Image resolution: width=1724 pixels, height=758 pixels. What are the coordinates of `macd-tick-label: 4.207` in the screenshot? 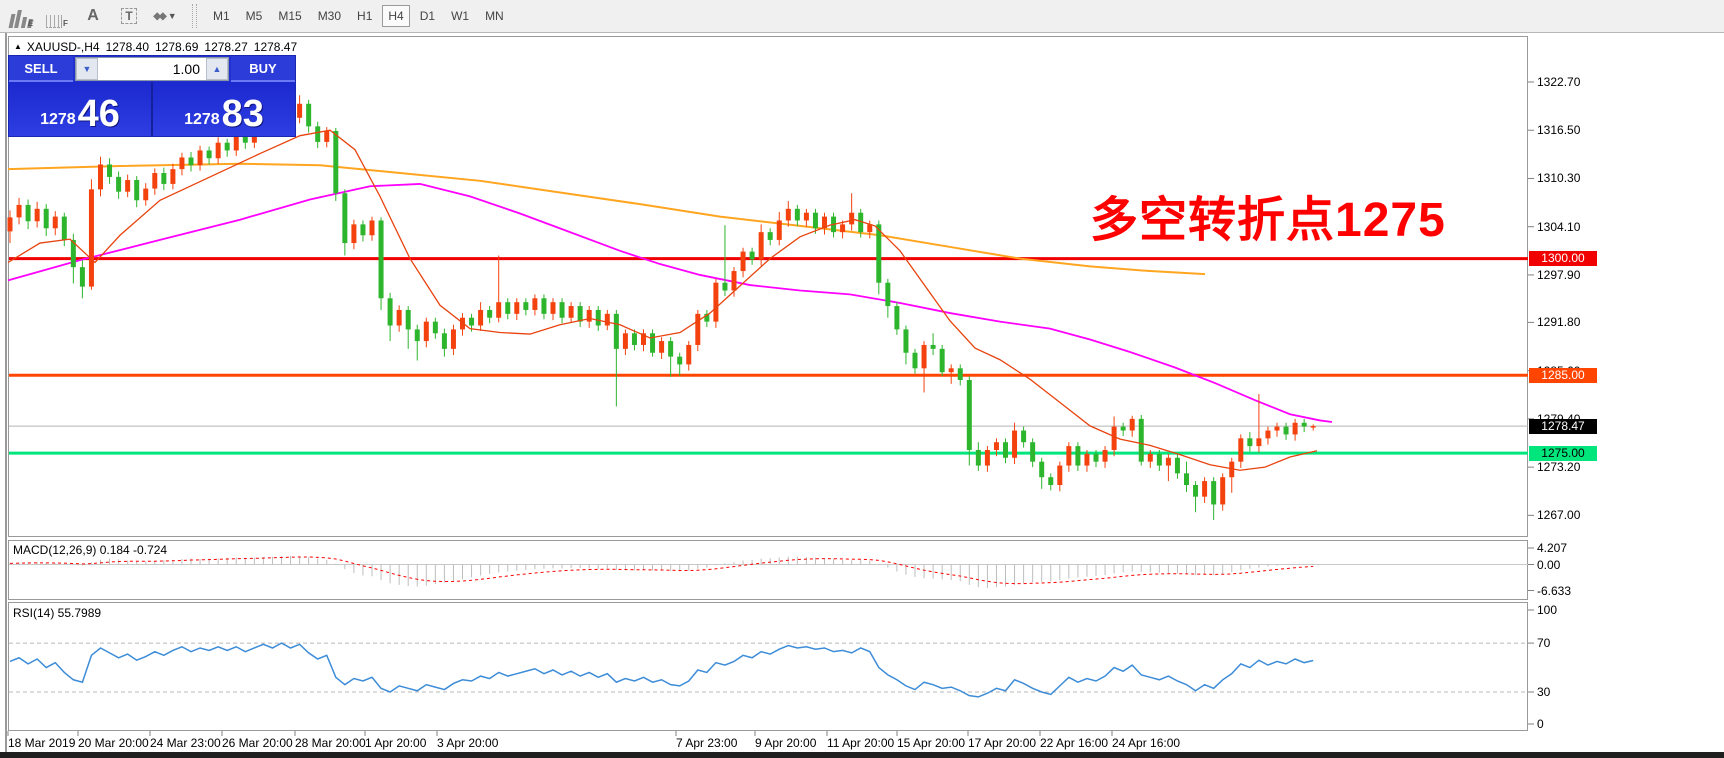 It's located at (1552, 548).